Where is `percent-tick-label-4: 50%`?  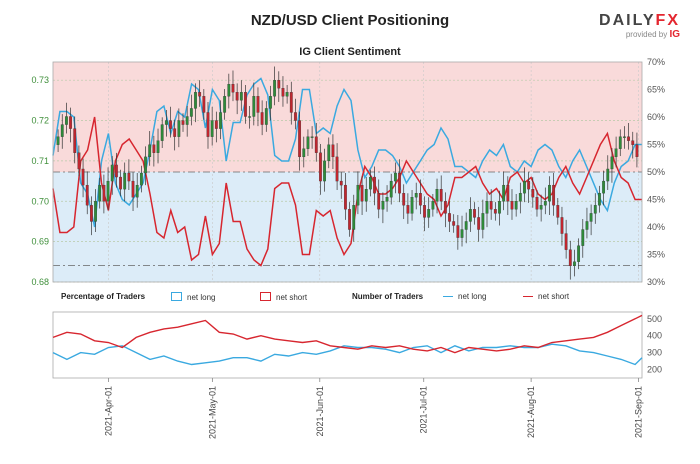 percent-tick-label-4: 50% is located at coordinates (656, 172).